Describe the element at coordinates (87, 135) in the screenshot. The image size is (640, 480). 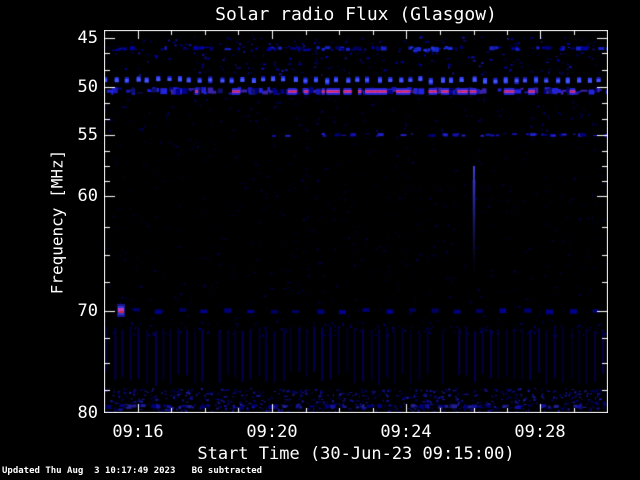
I see `y-tick-label: 55` at that location.